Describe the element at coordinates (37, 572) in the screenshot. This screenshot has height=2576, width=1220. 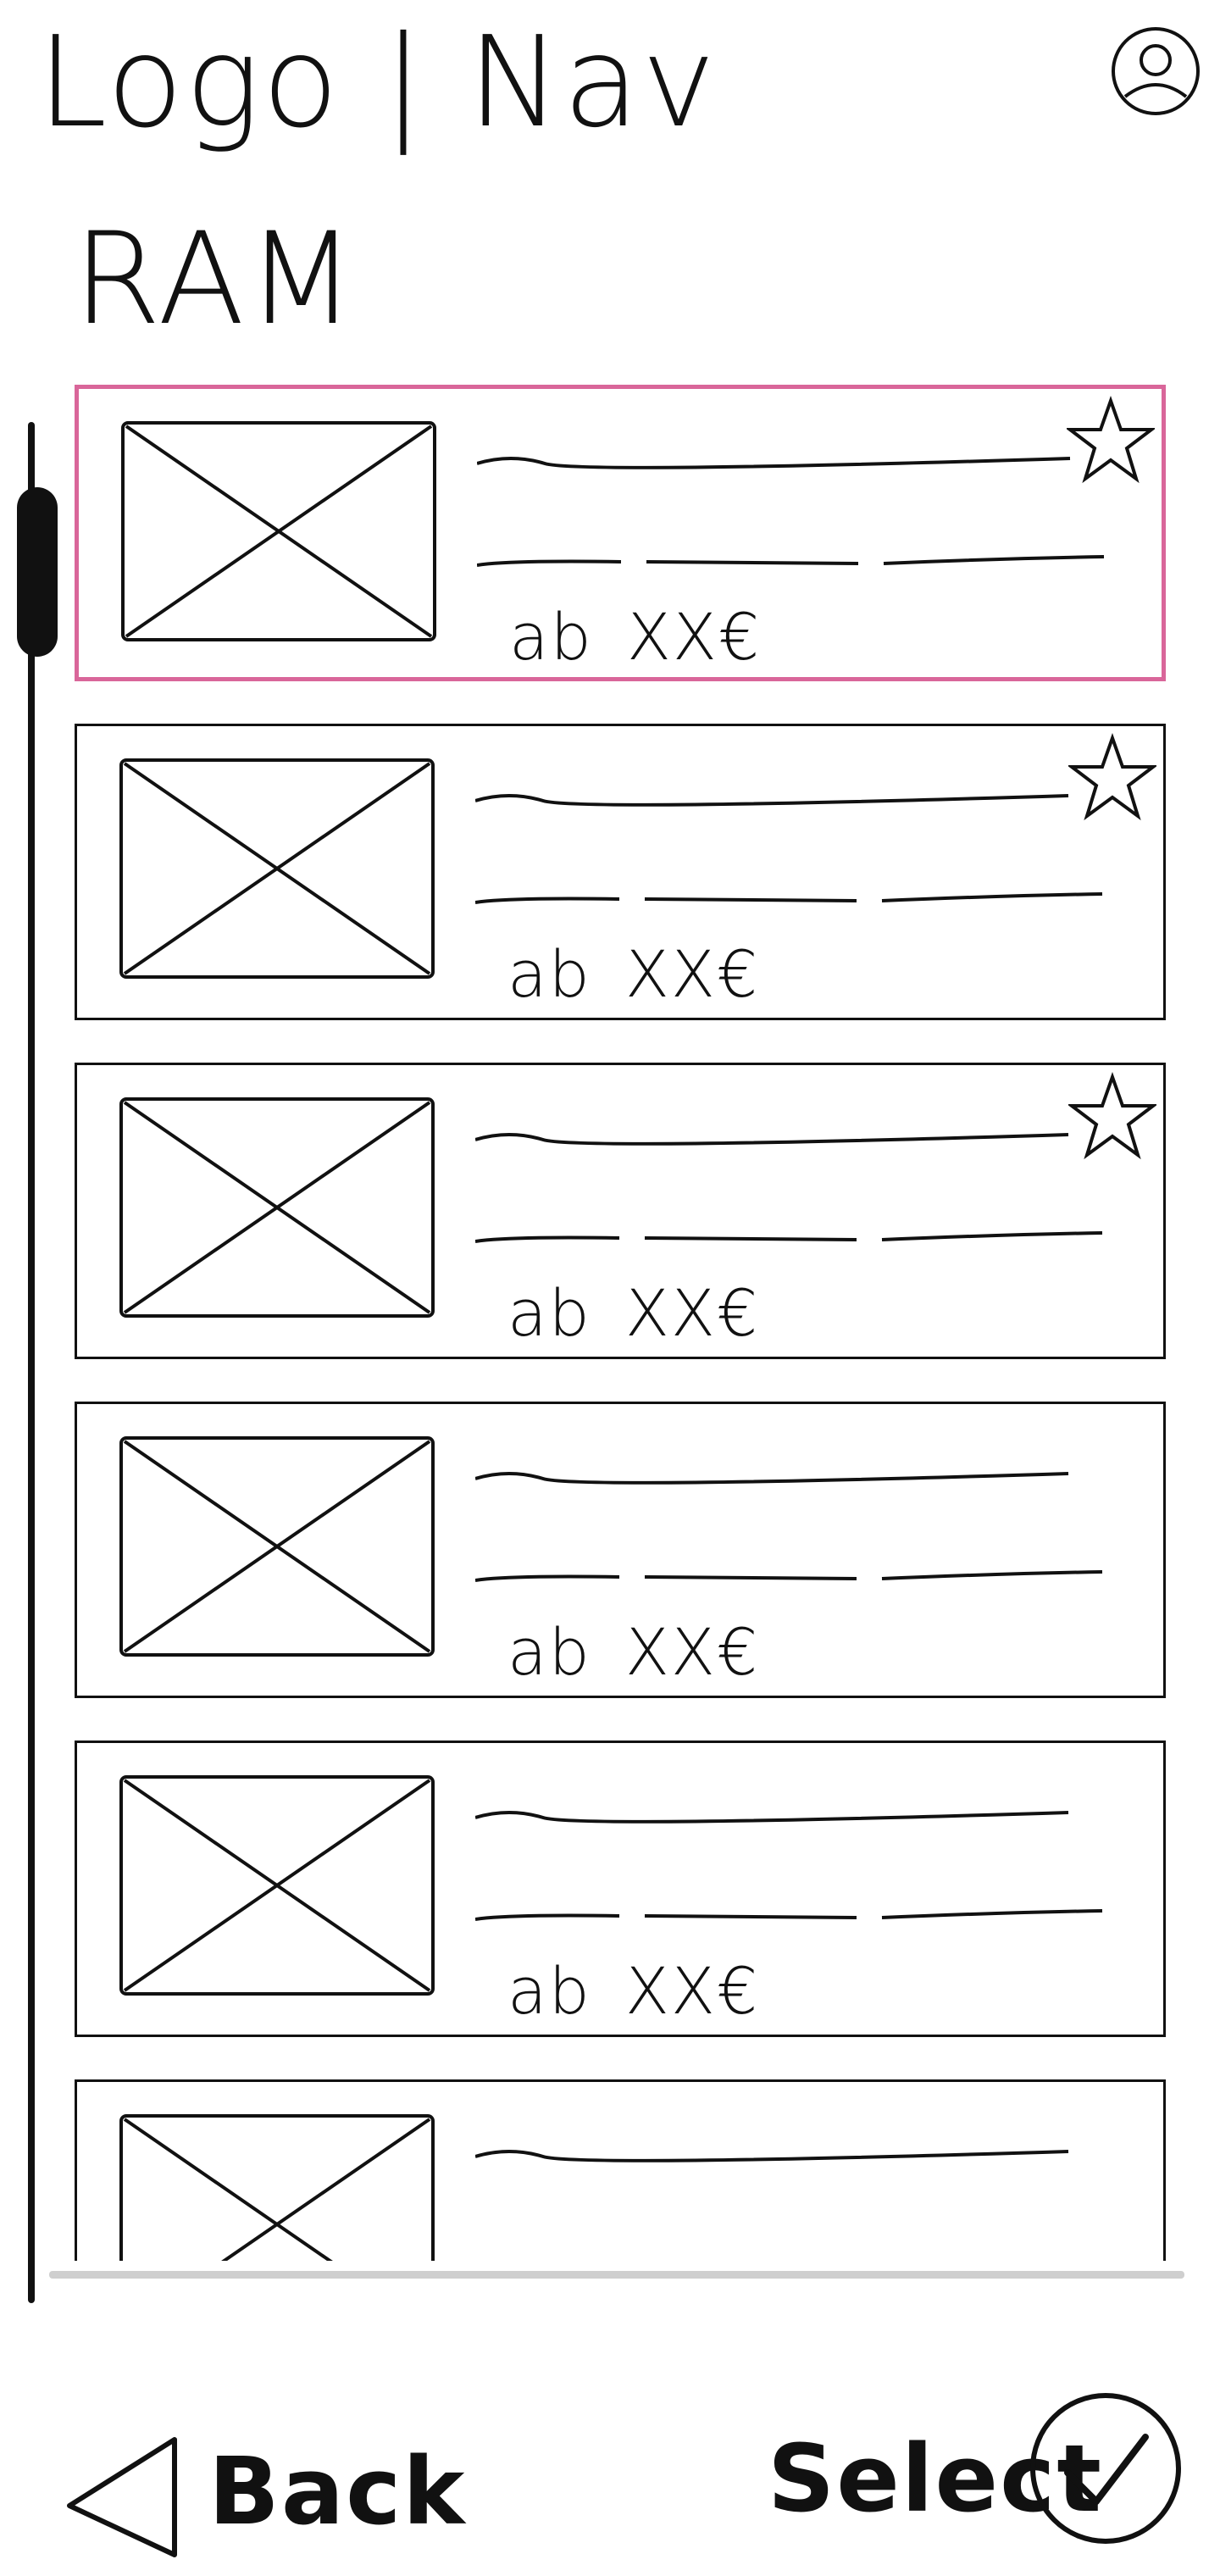
I see `scrollbar-thumb` at that location.